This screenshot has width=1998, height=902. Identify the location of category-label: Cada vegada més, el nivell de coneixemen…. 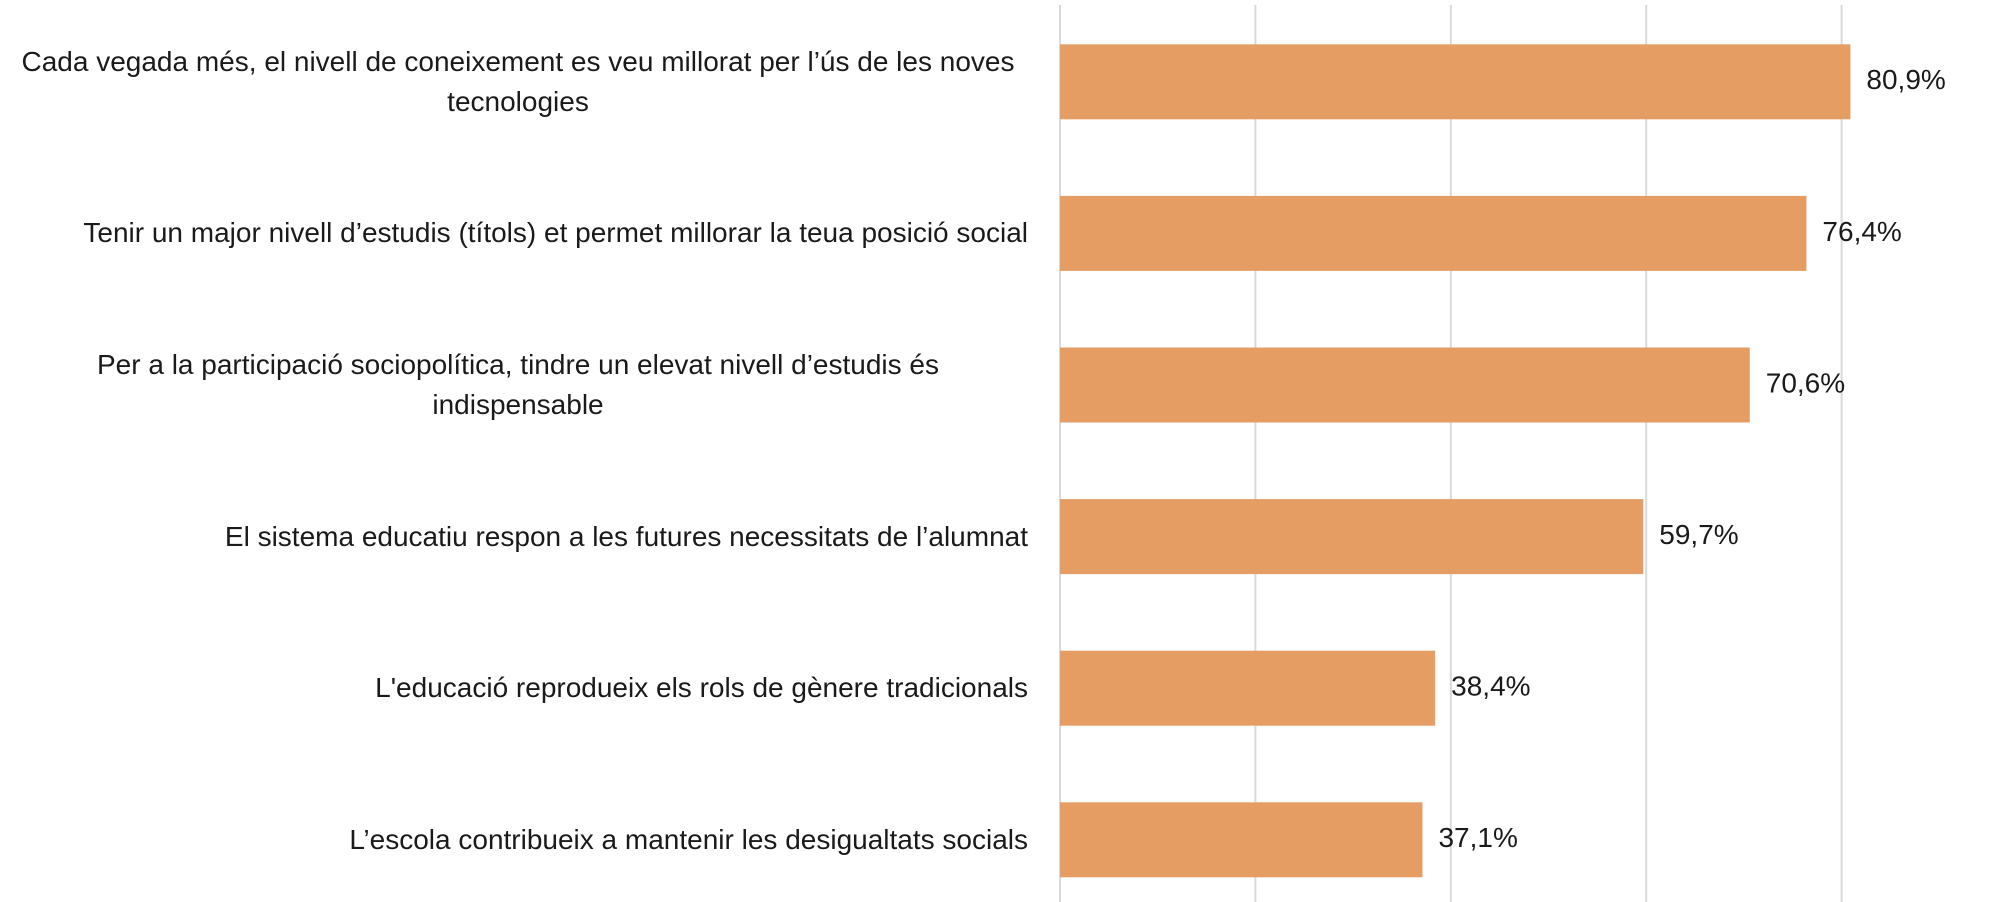
(518, 81).